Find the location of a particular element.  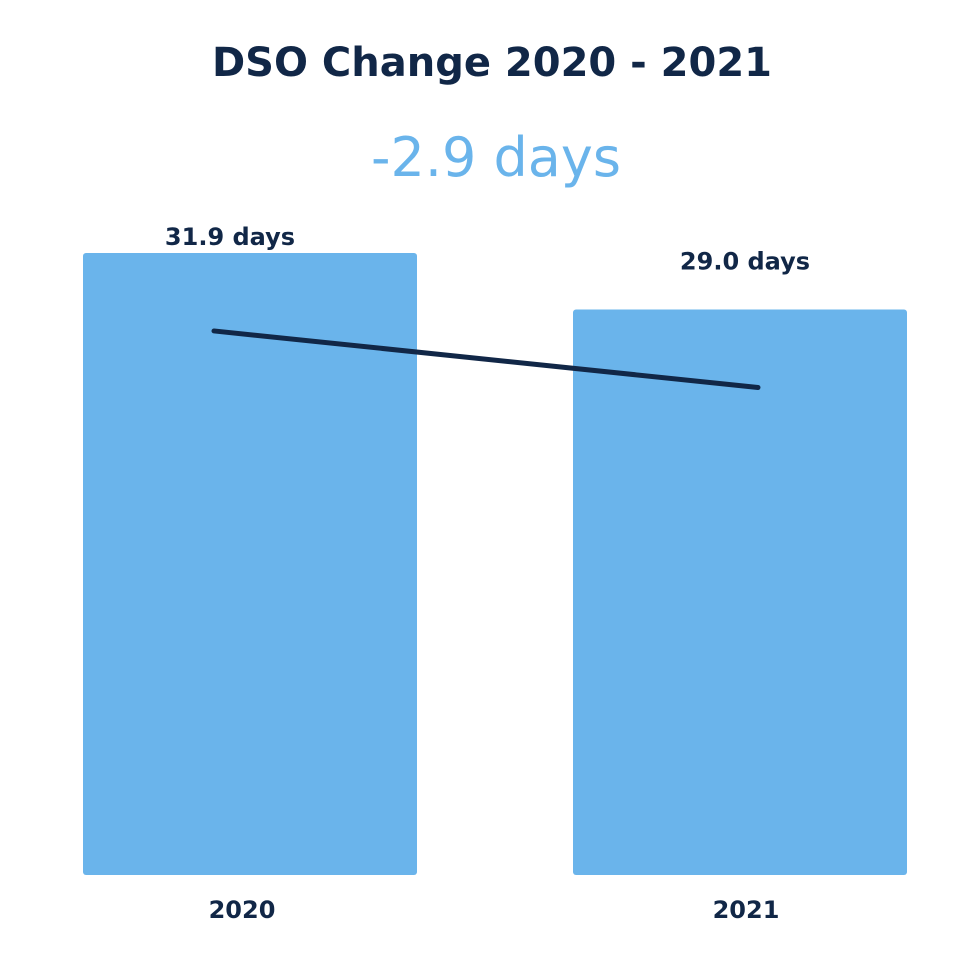

category-label-2020: 2020 is located at coordinates (242, 910).